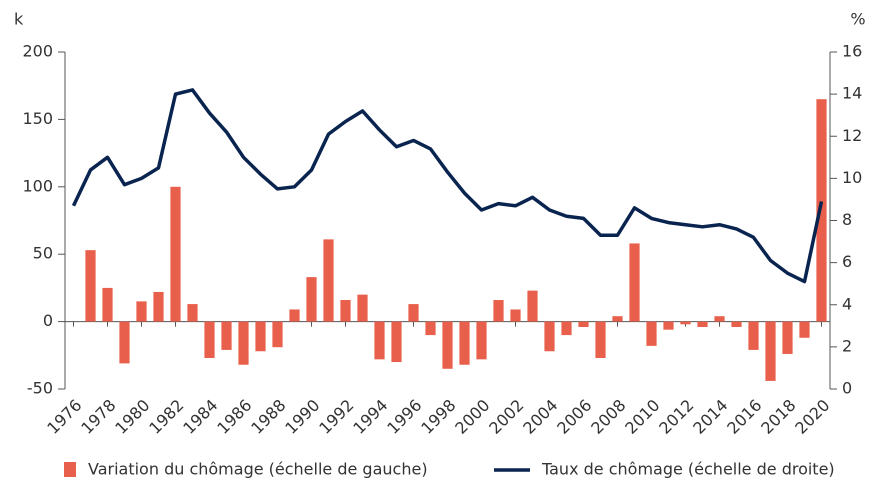 This screenshot has width=876, height=484. I want to click on x-tick-label: 1986, so click(234, 417).